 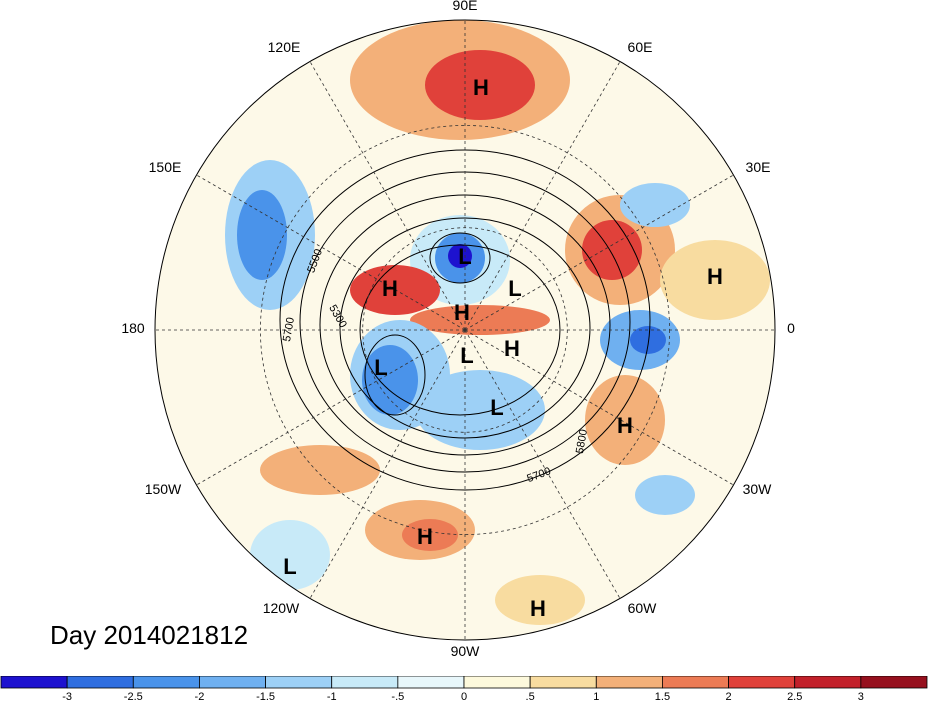 What do you see at coordinates (861, 696) in the screenshot?
I see `colorbar-tick-label: 3` at bounding box center [861, 696].